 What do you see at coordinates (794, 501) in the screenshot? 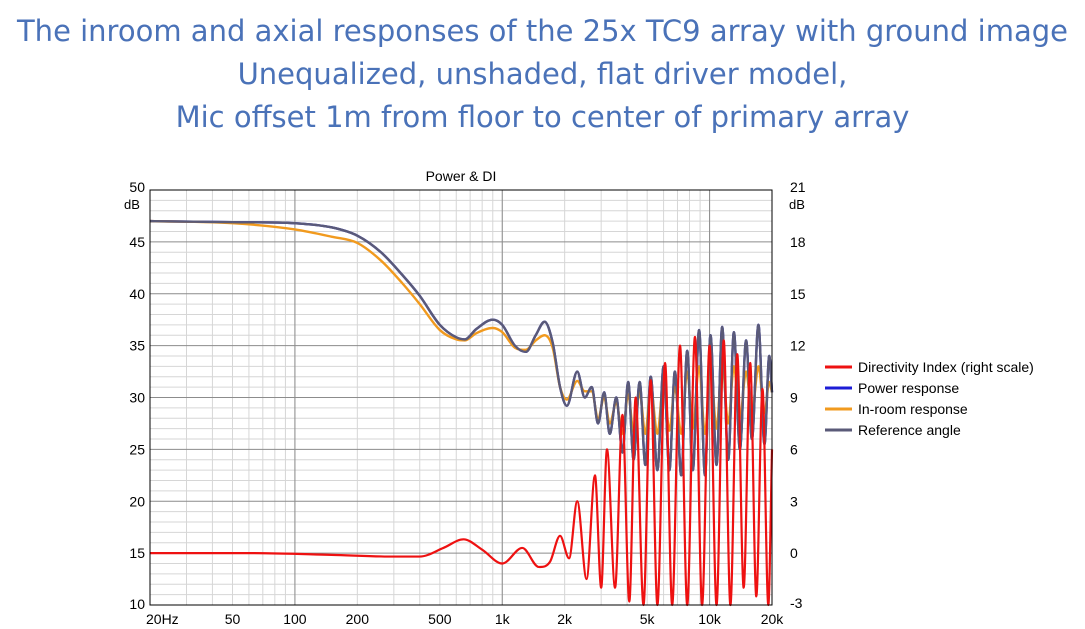
I see `y-tick-label-right: 3` at bounding box center [794, 501].